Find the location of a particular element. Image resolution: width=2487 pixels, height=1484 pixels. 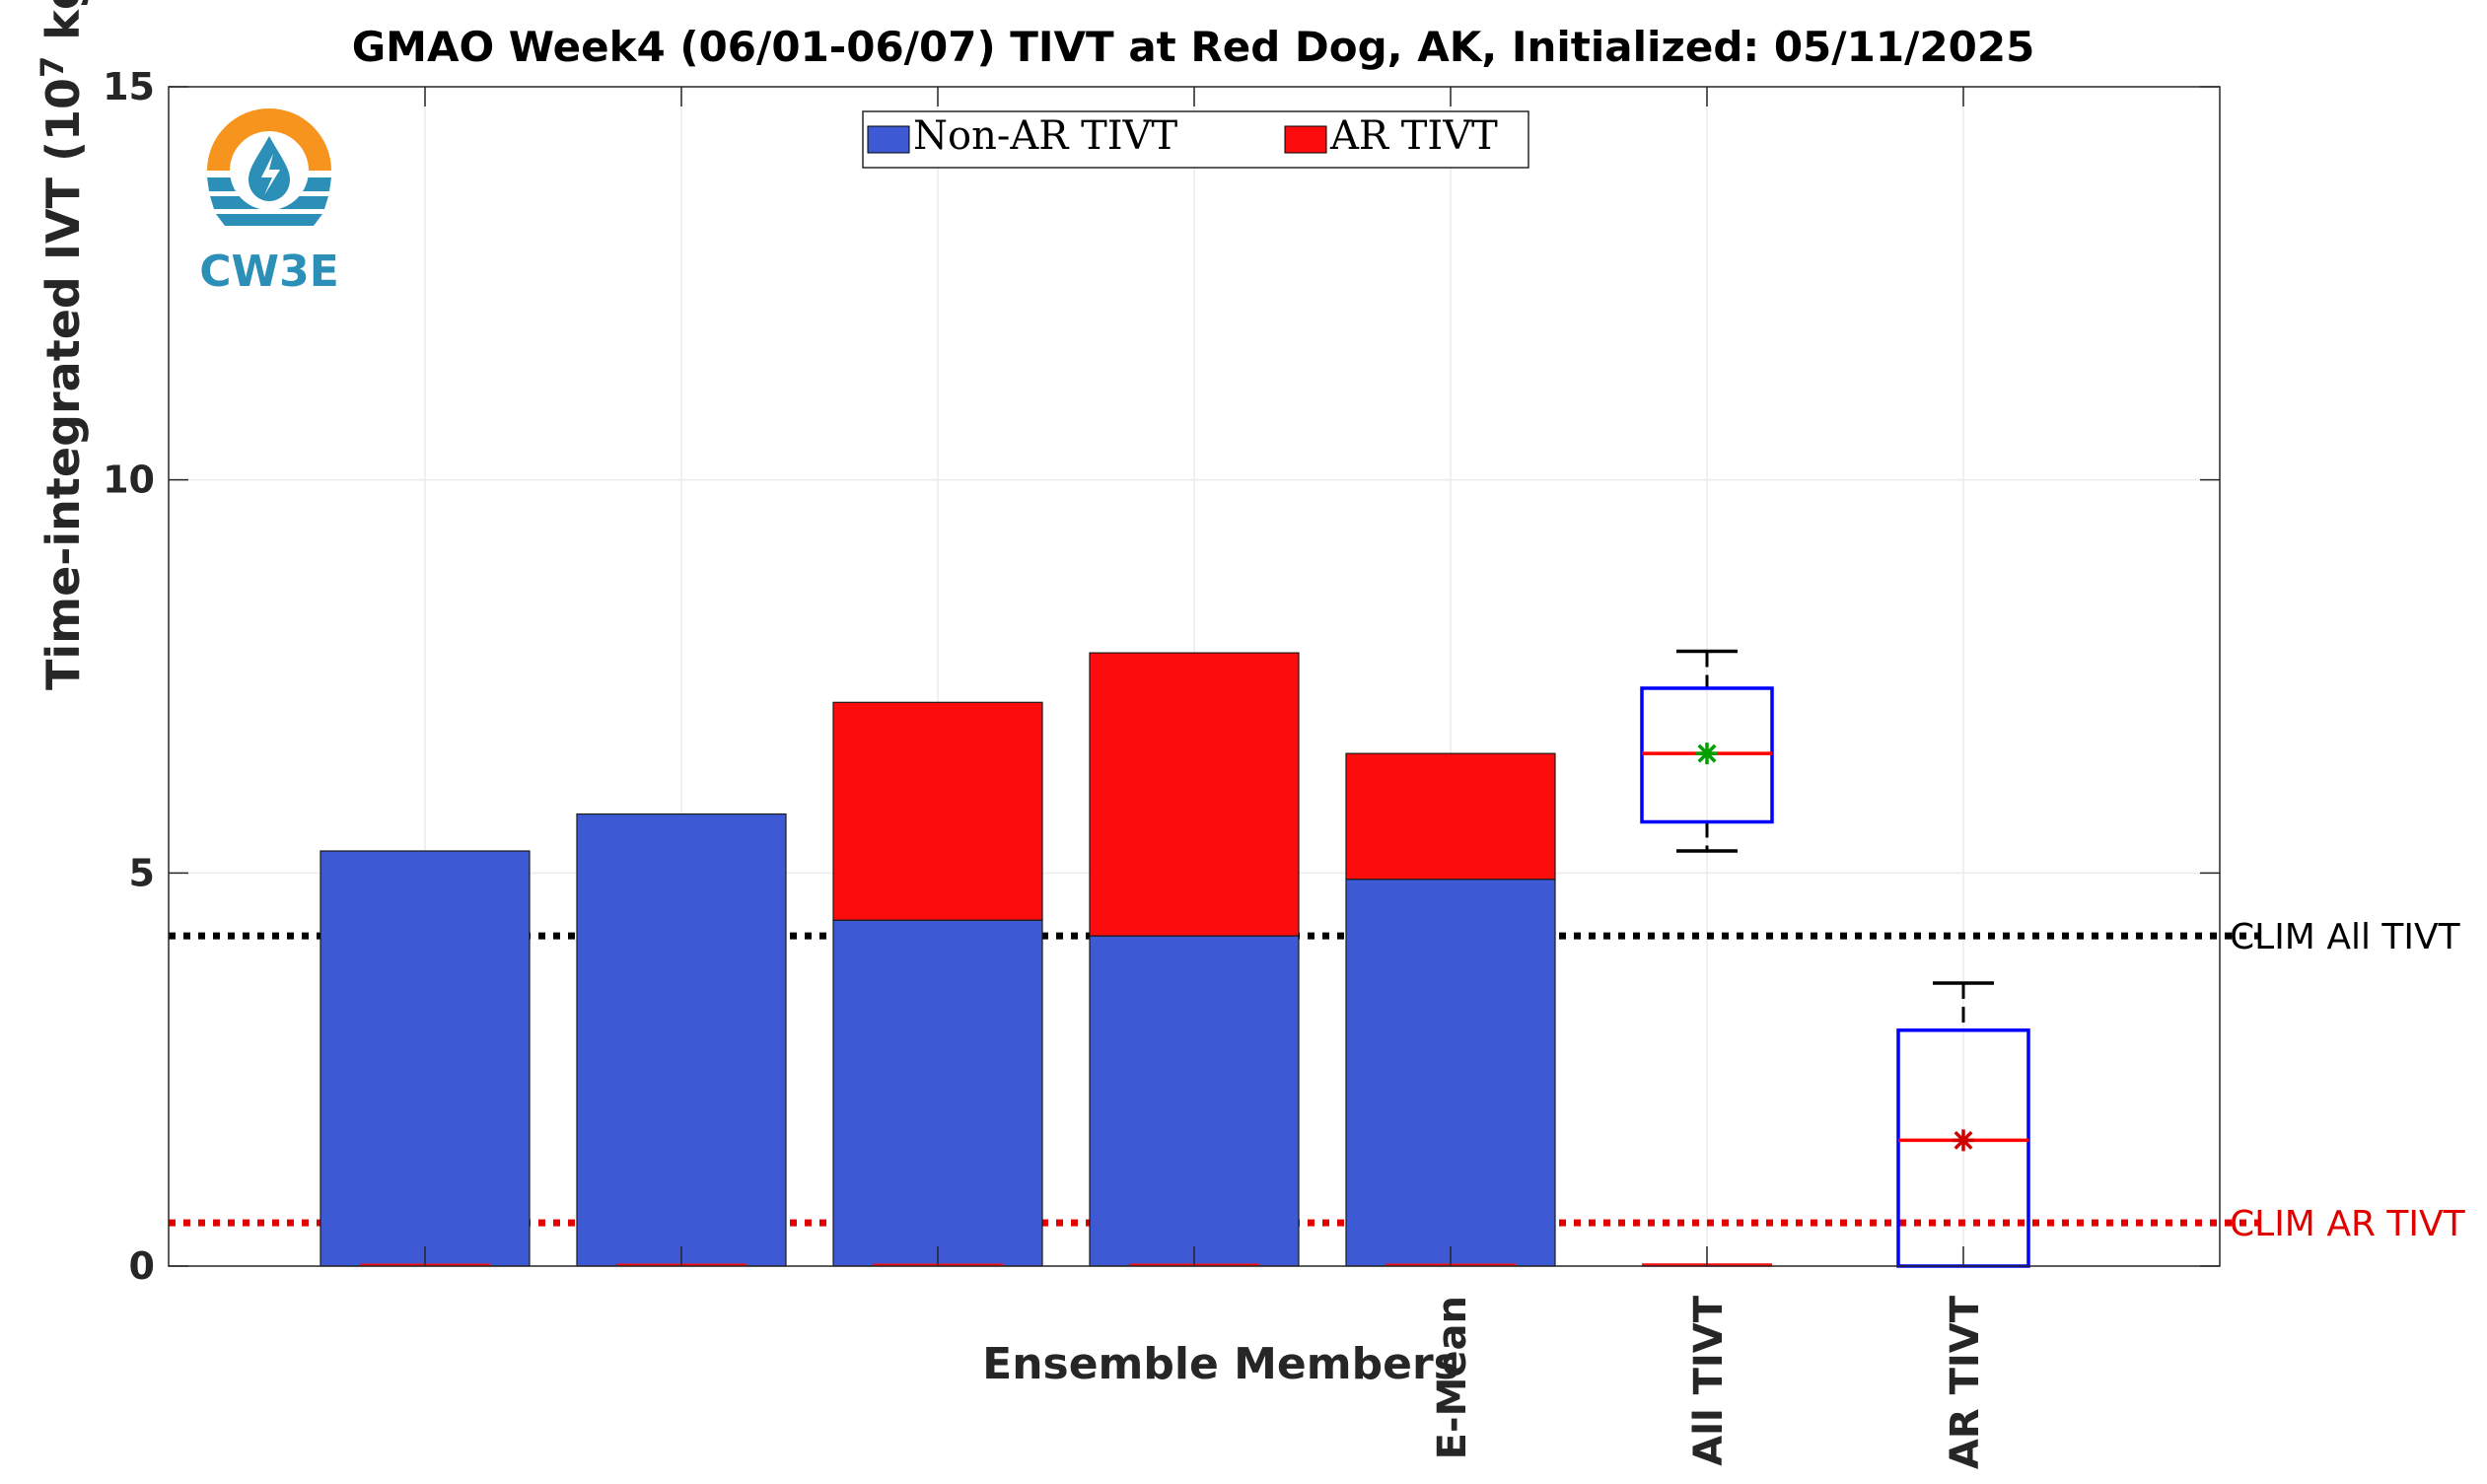

x-category-label: All TIVT is located at coordinates (1709, 1380).